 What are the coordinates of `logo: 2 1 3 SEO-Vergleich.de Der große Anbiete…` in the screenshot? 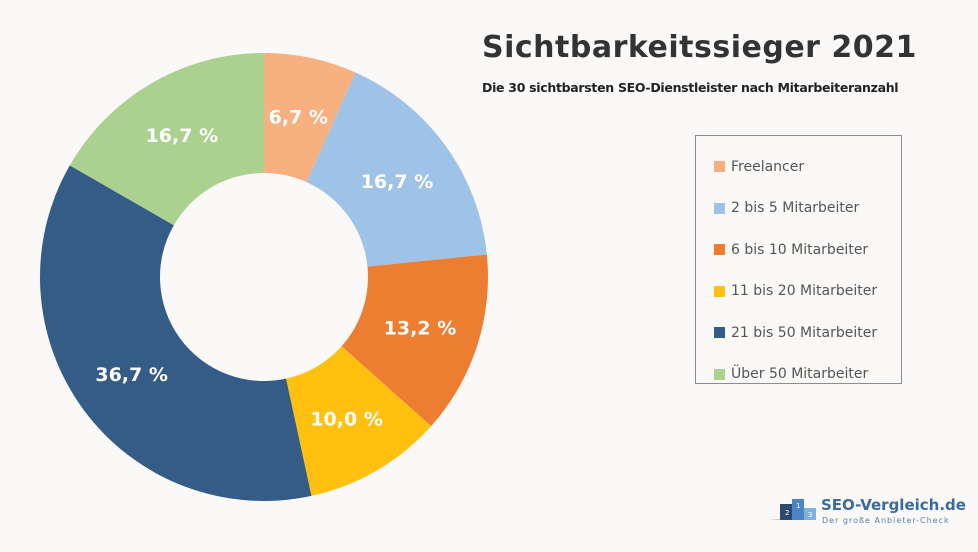 It's located at (867, 511).